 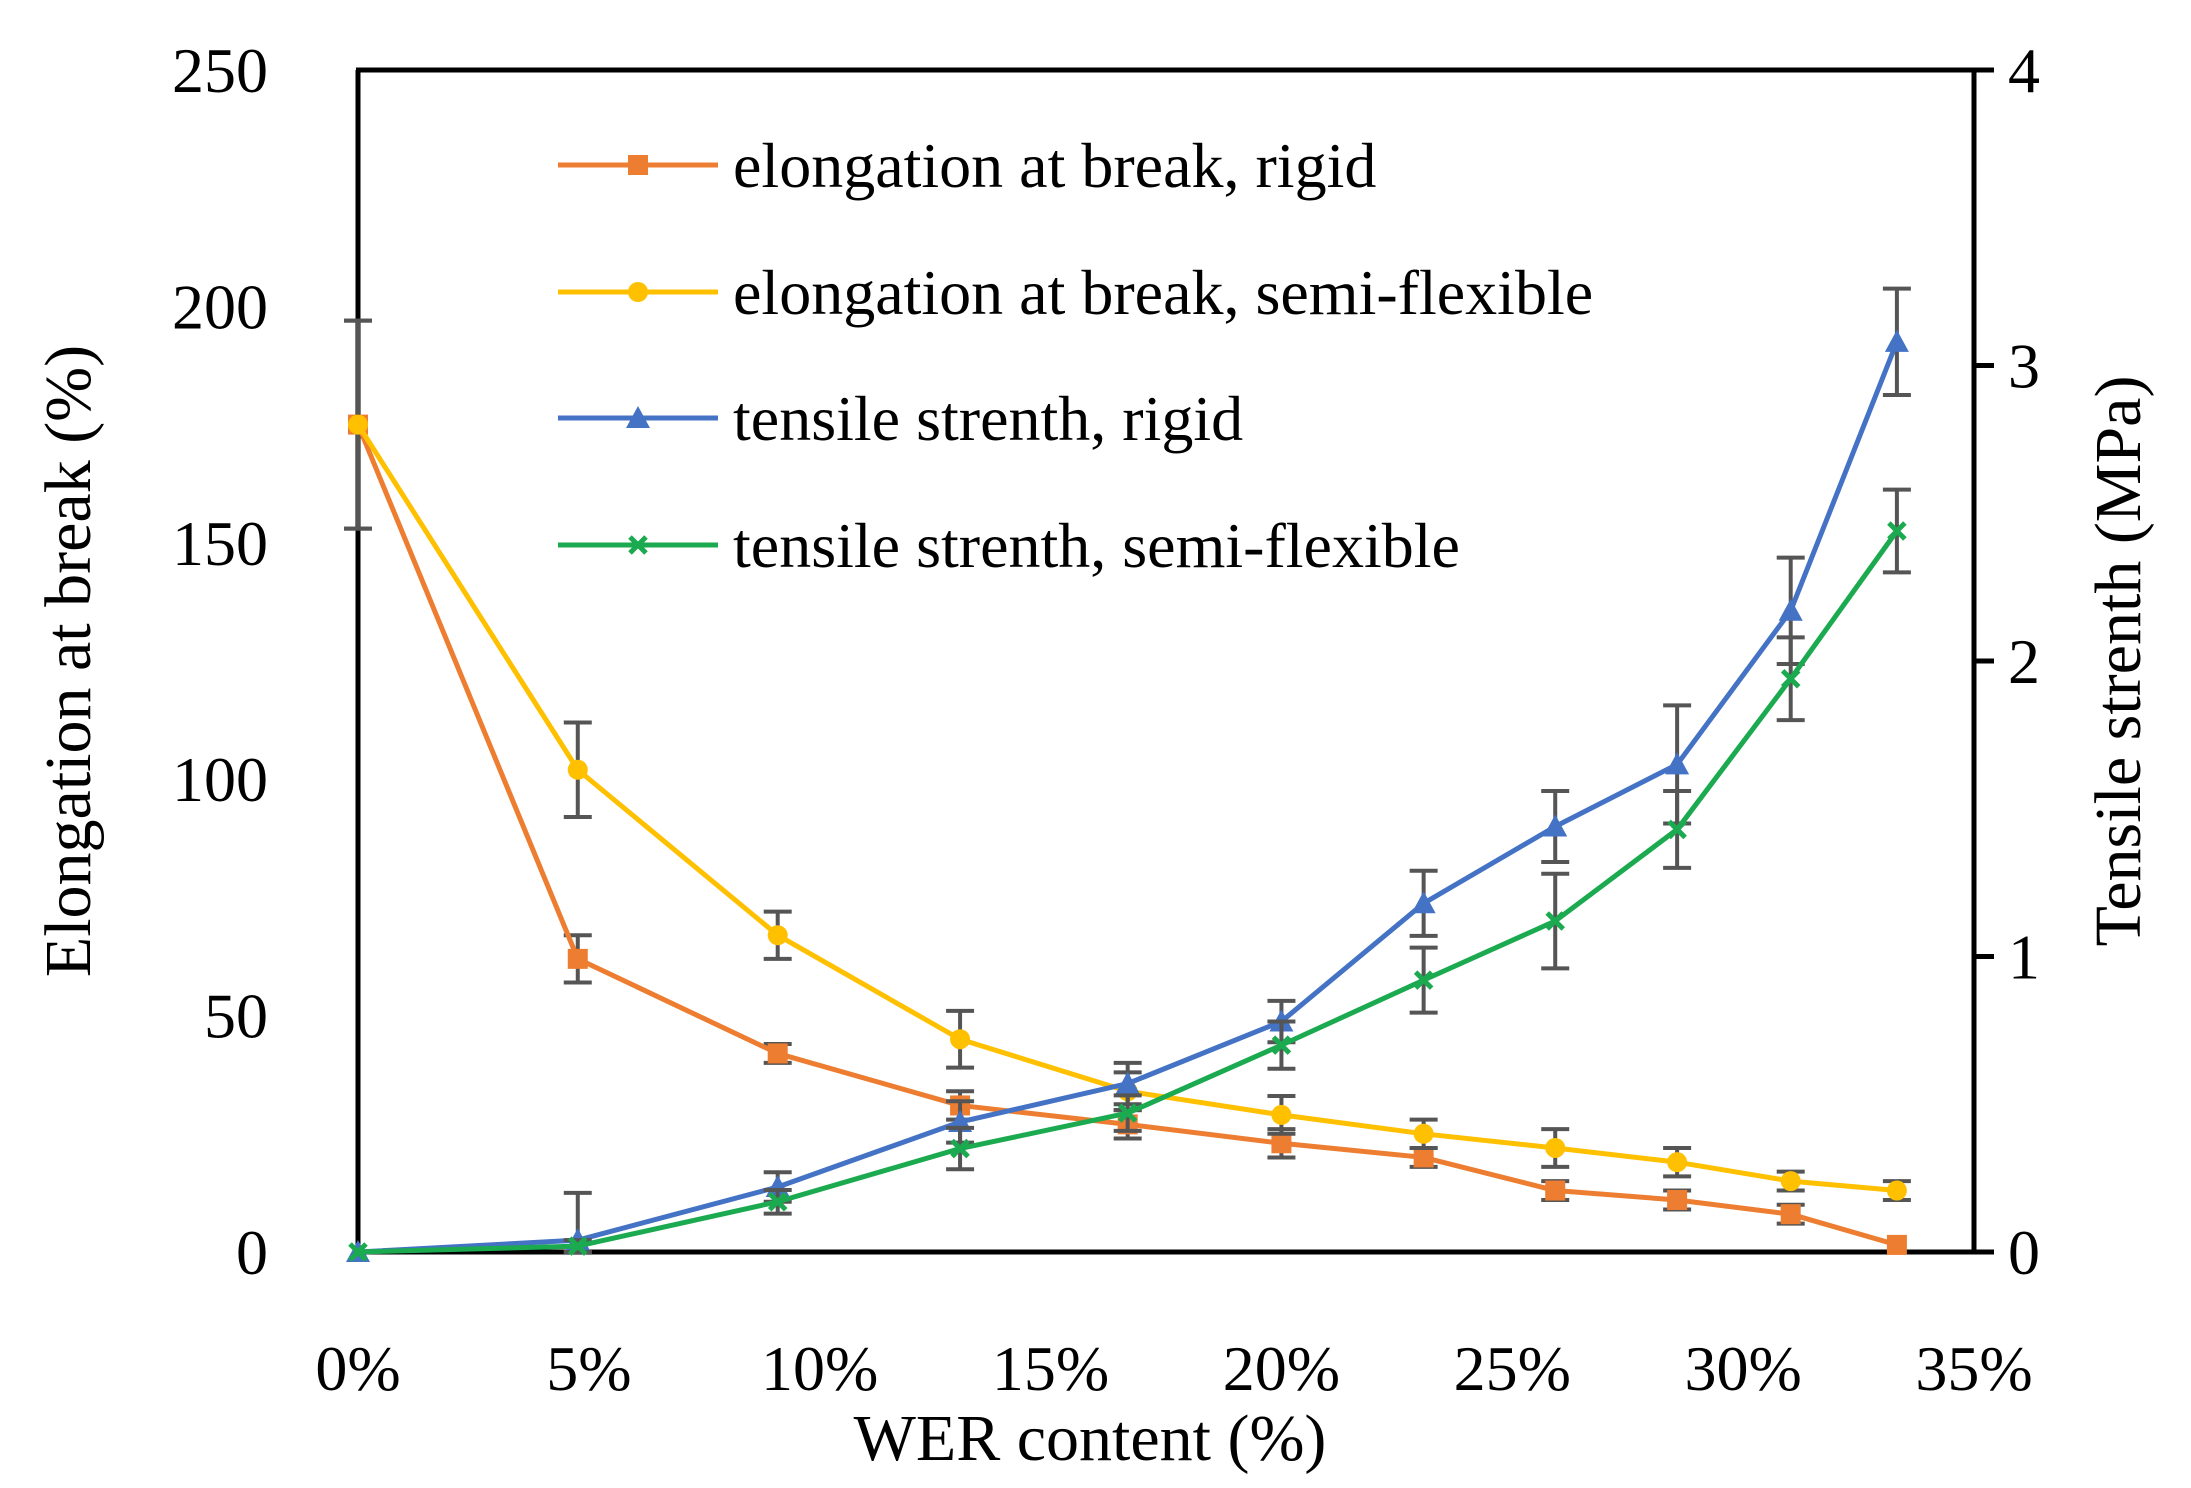 I want to click on legend-label-tensile-semi-flexible: tensile strenth, semi-flexible, so click(x=1096, y=545).